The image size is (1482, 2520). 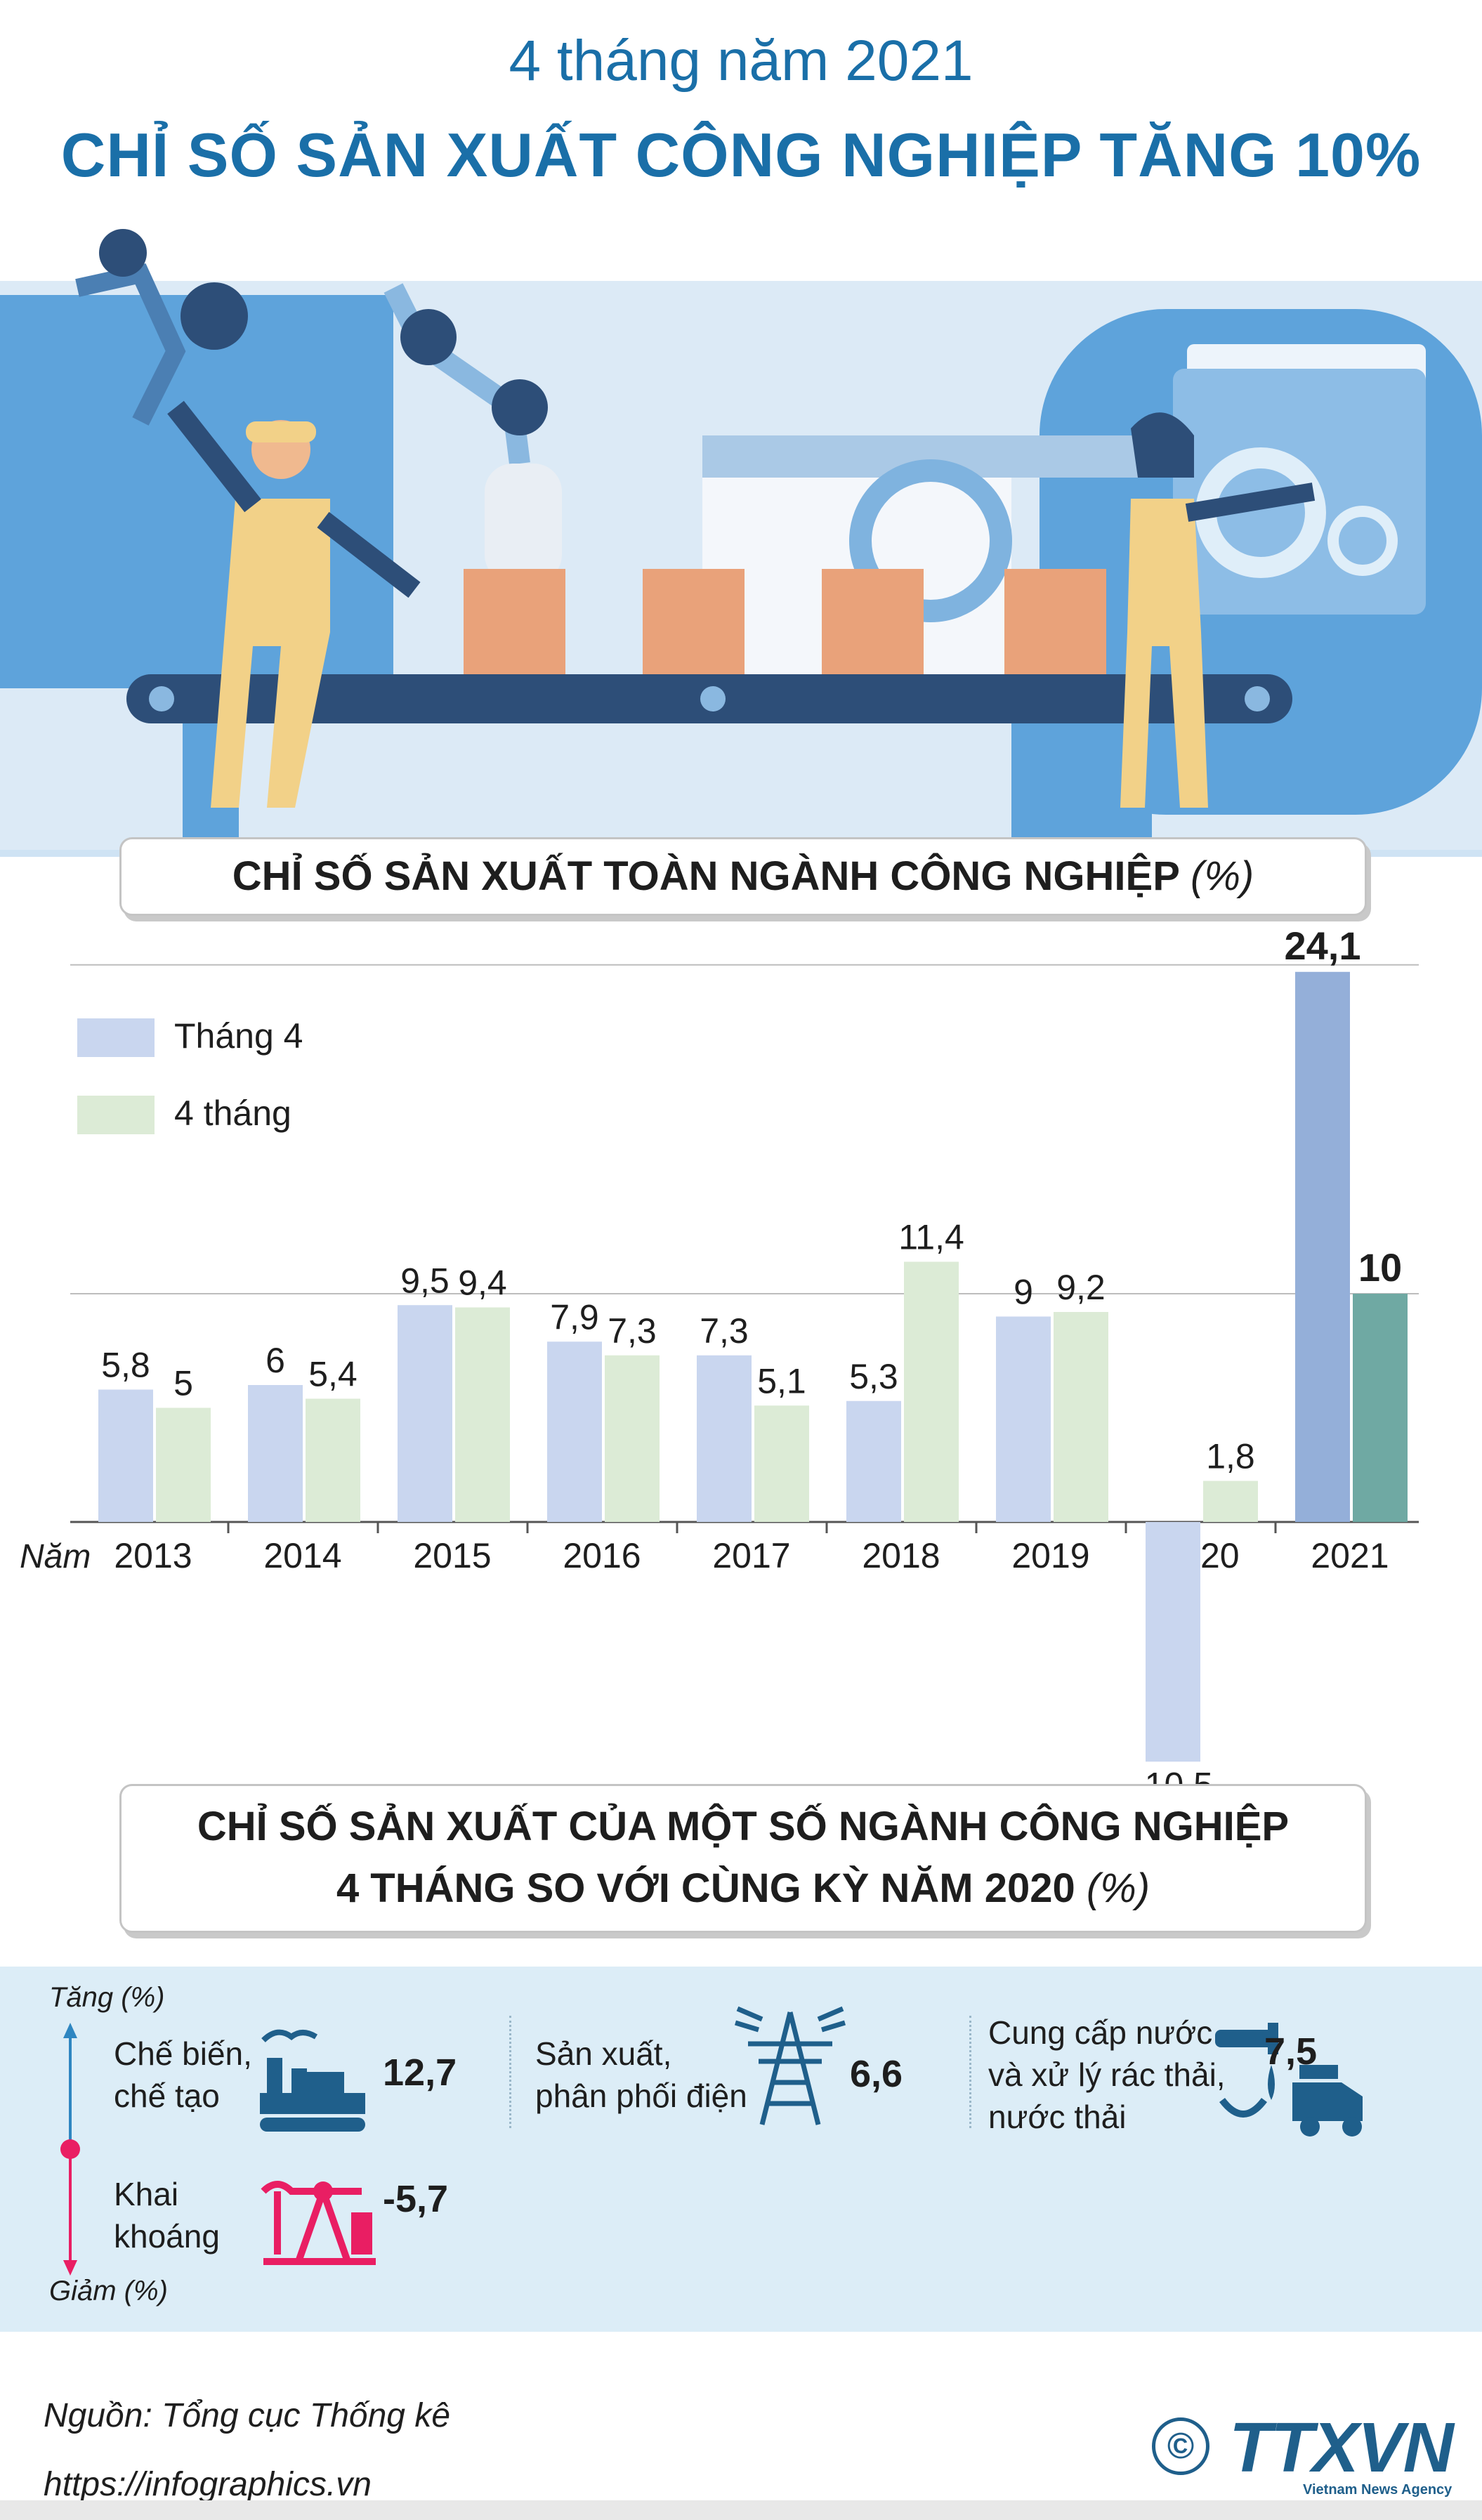 I want to click on increase-label: Tăng (%), so click(x=107, y=1997).